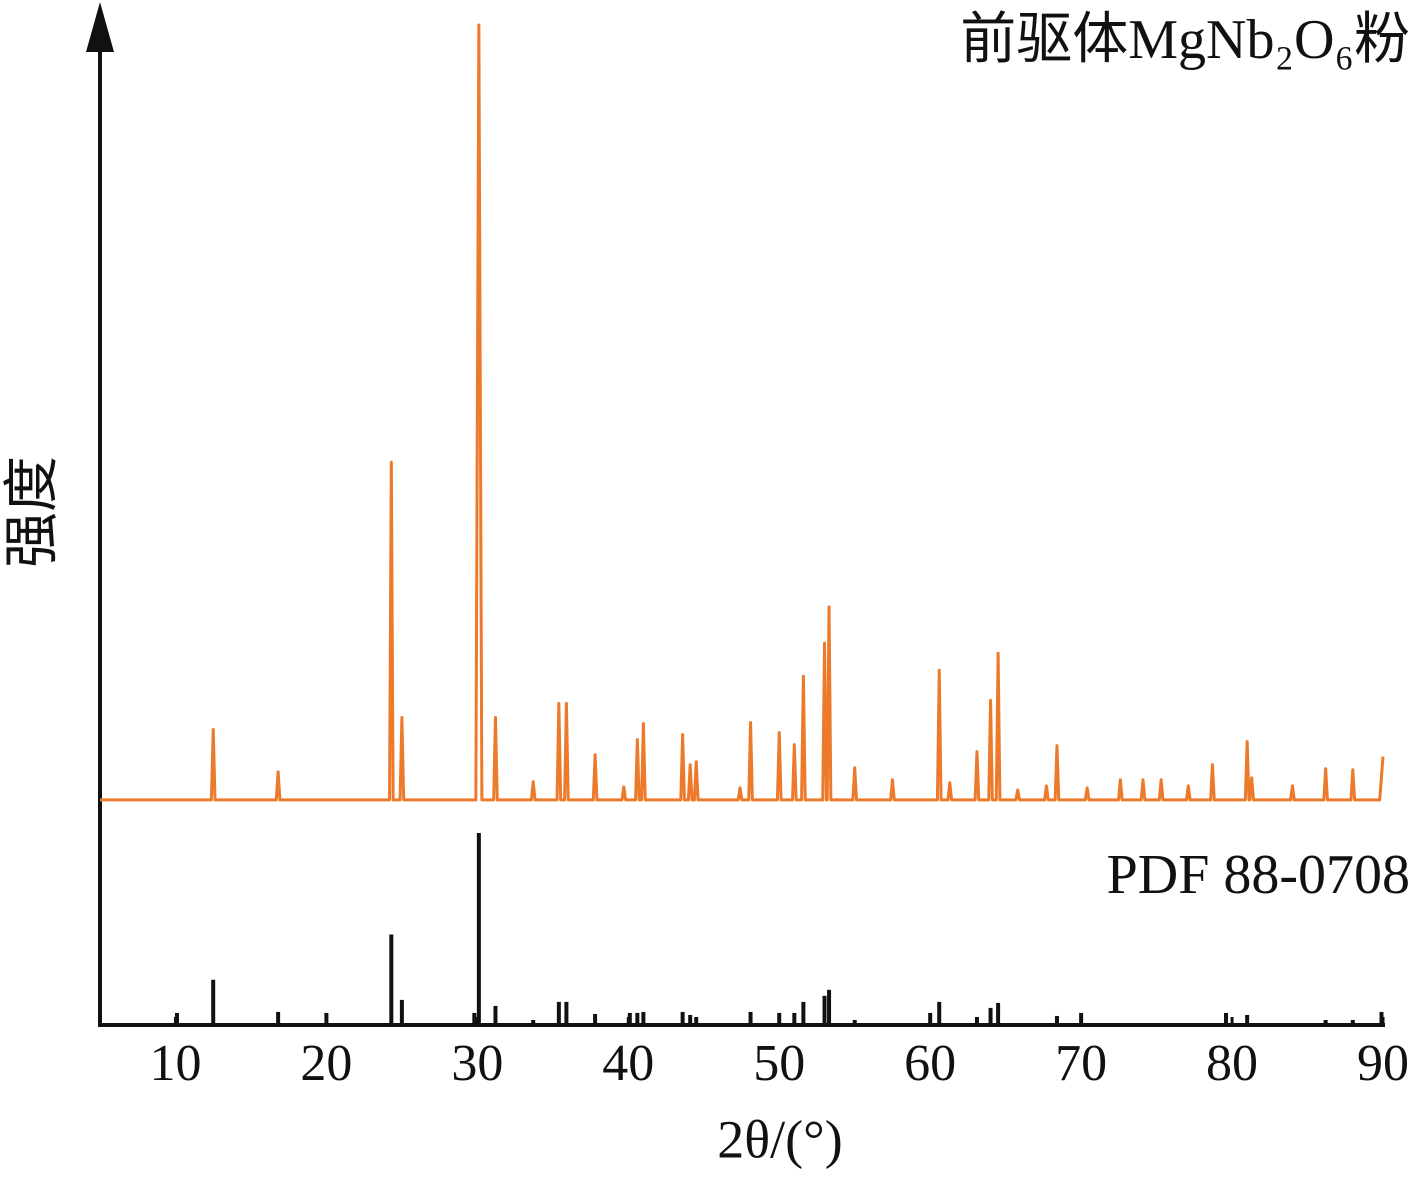 The height and width of the screenshot is (1181, 1417). I want to click on y-axis-label: 强度, so click(33, 512).